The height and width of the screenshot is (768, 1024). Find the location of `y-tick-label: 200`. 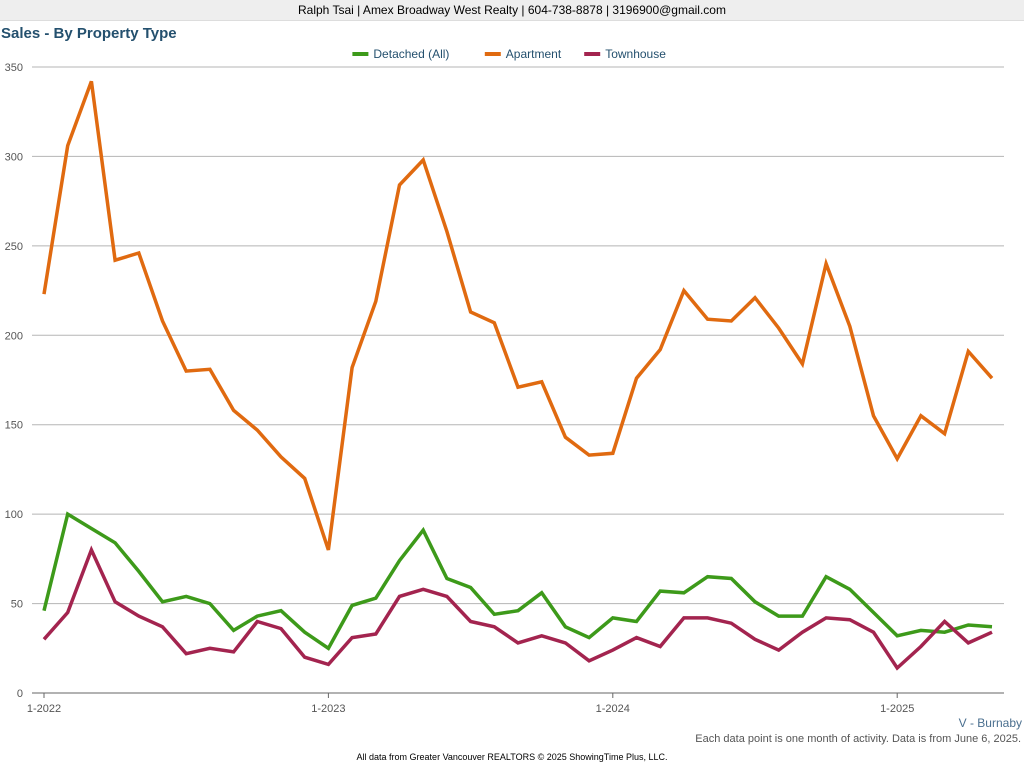

y-tick-label: 200 is located at coordinates (14, 336).